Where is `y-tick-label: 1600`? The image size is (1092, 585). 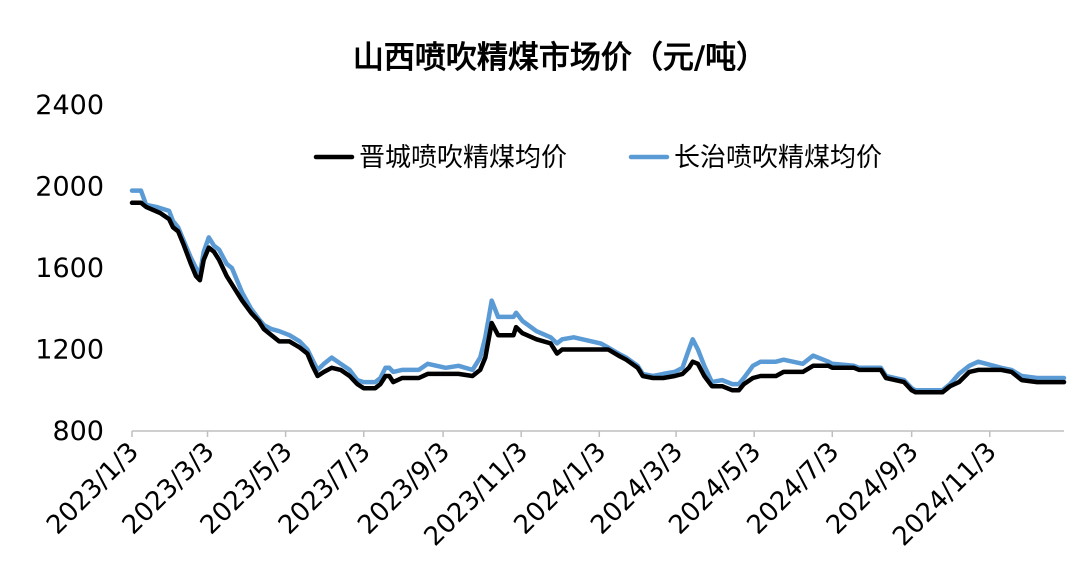 y-tick-label: 1600 is located at coordinates (69, 268).